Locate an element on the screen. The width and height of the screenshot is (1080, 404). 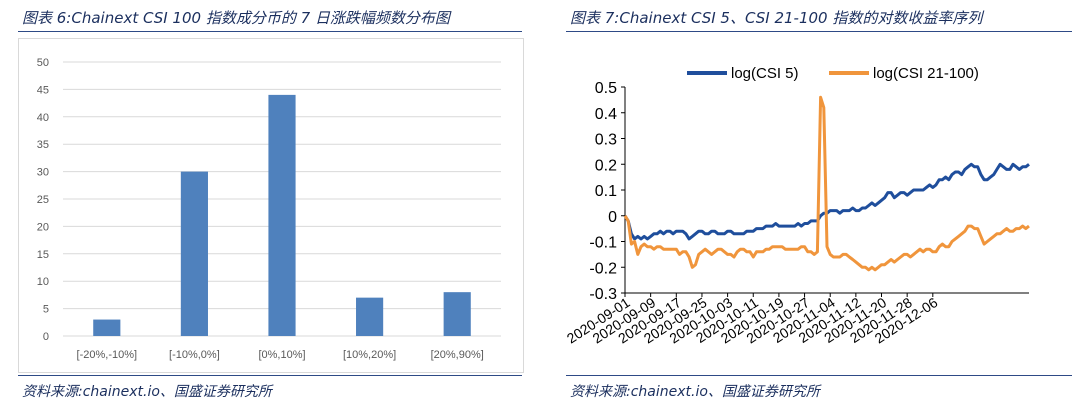
y-tick-label: 45 is located at coordinates (43, 90).